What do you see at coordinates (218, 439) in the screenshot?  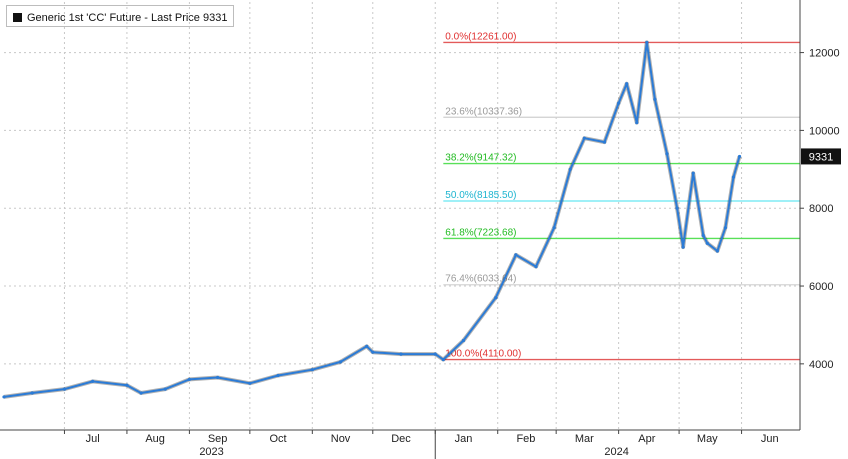 I see `x-tick-label: Sep` at bounding box center [218, 439].